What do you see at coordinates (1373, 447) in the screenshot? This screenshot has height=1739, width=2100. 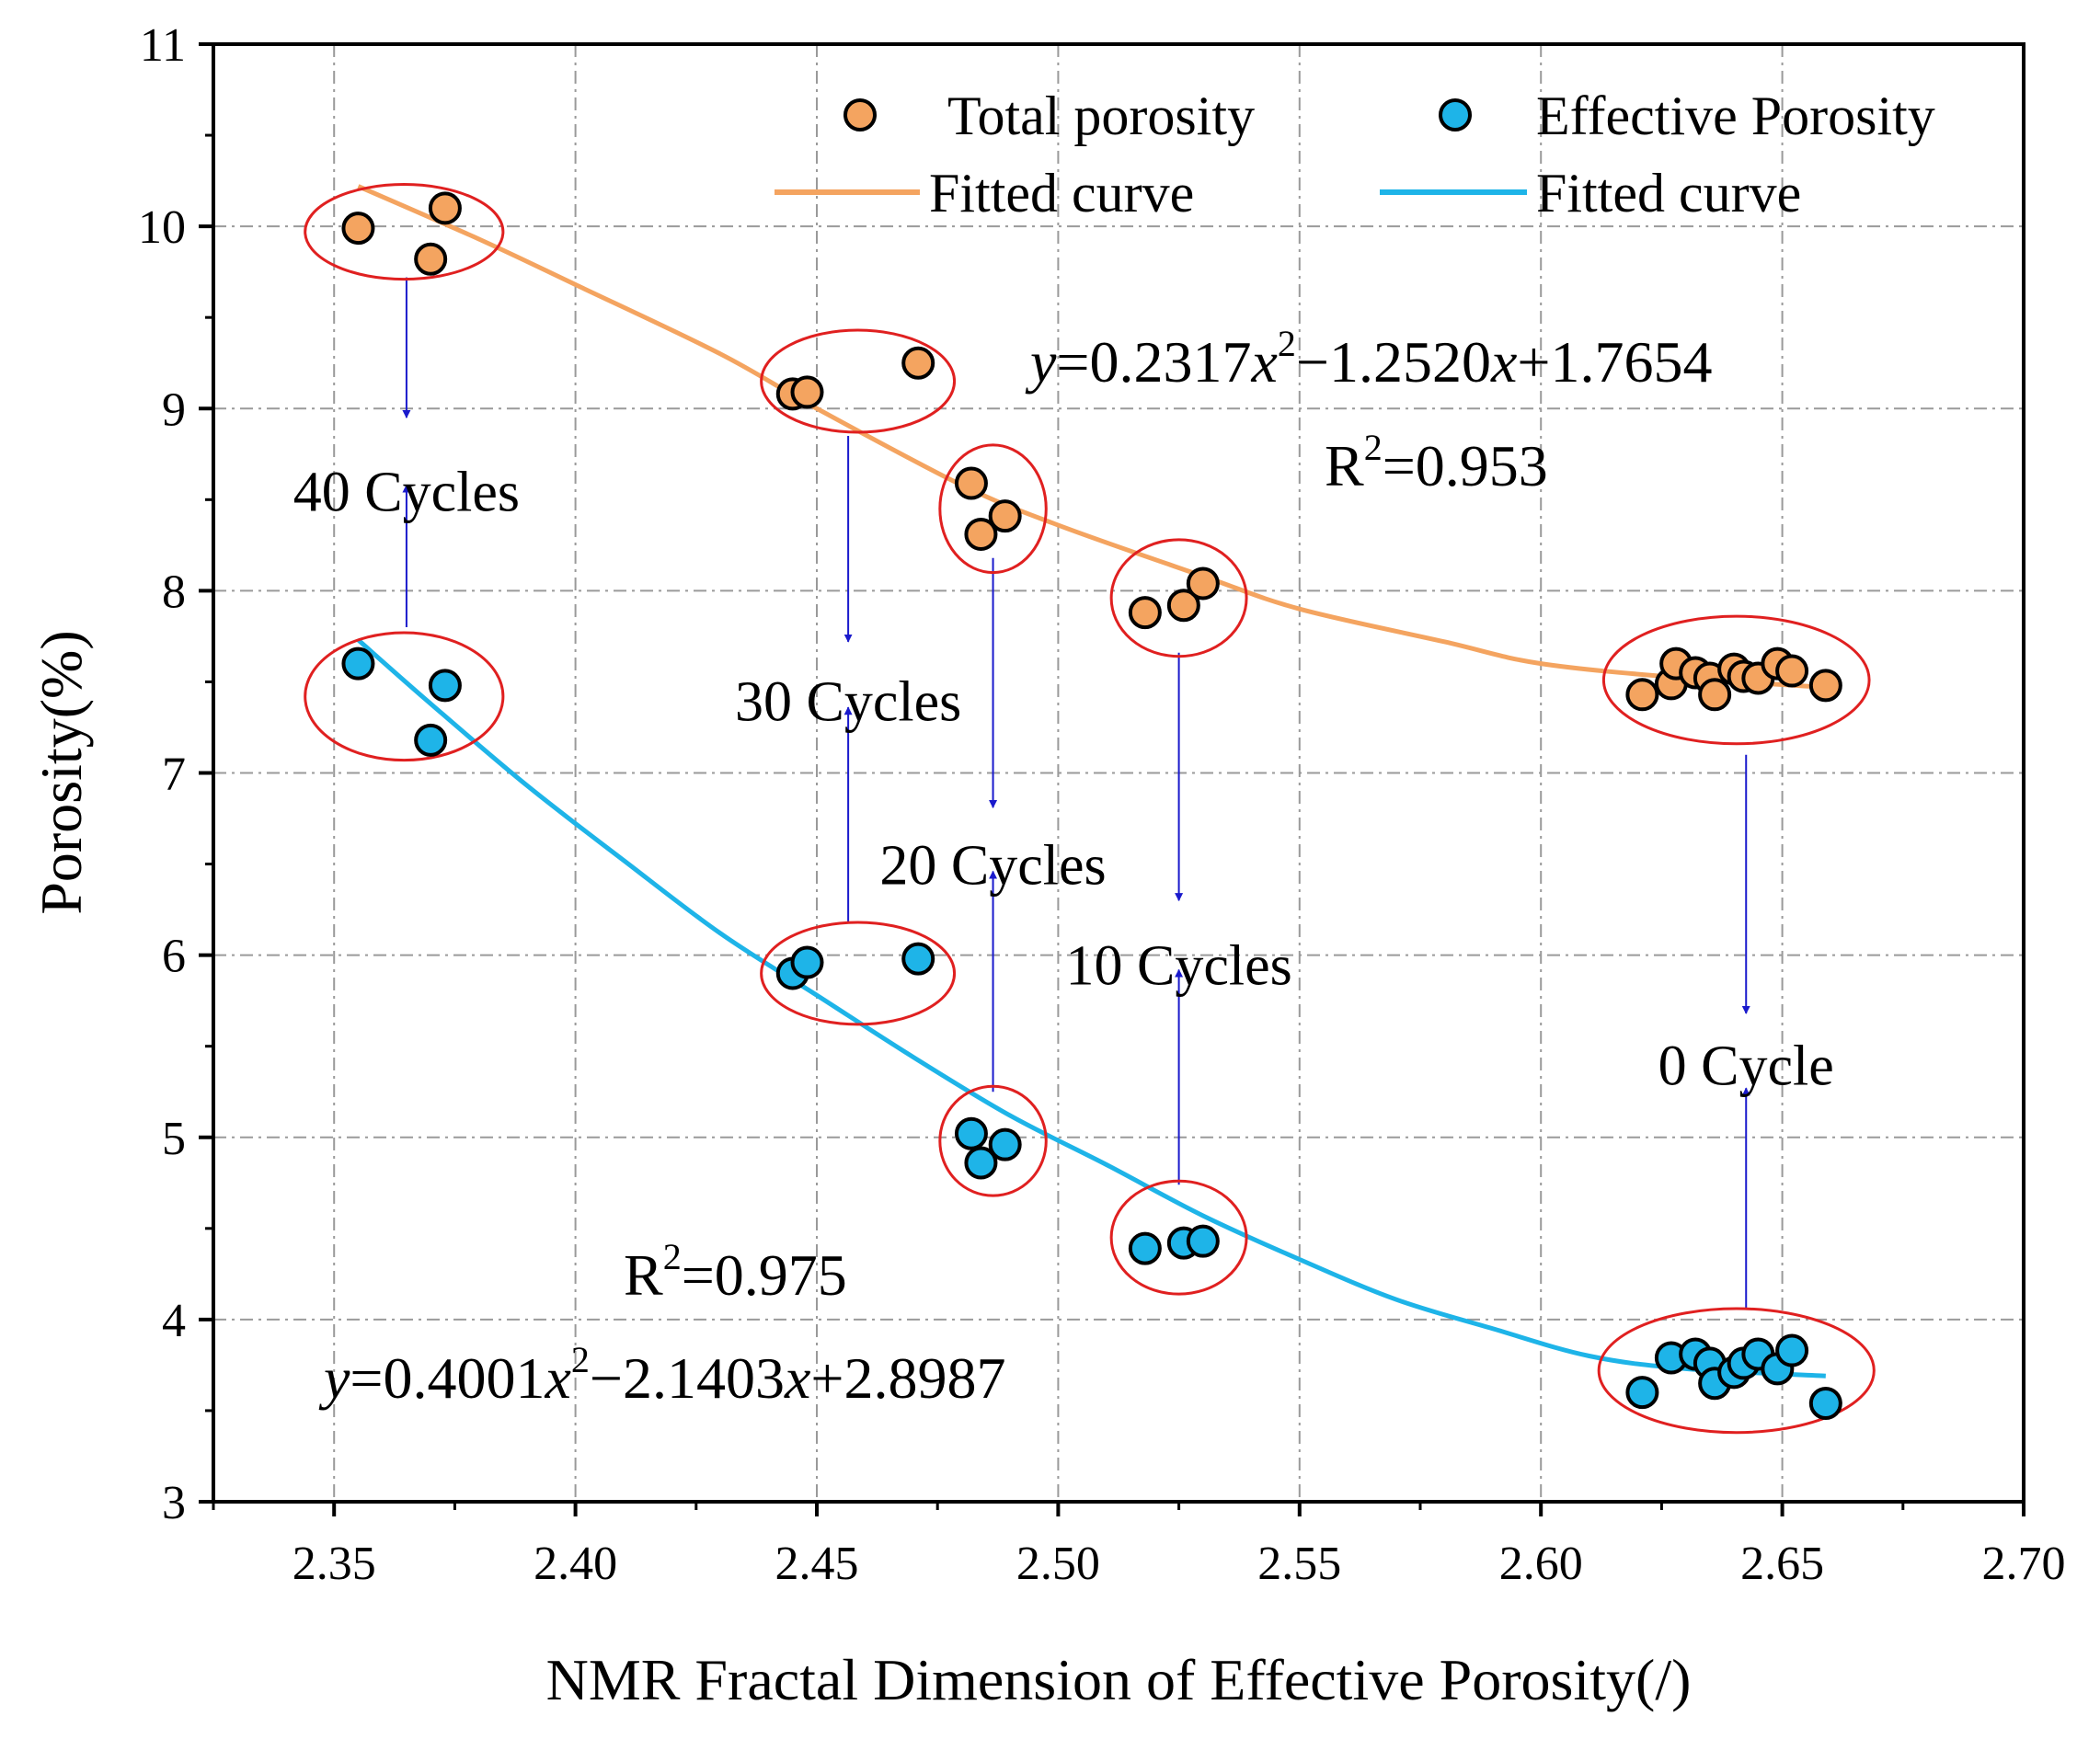 I see `r2-total-pow: 2` at bounding box center [1373, 447].